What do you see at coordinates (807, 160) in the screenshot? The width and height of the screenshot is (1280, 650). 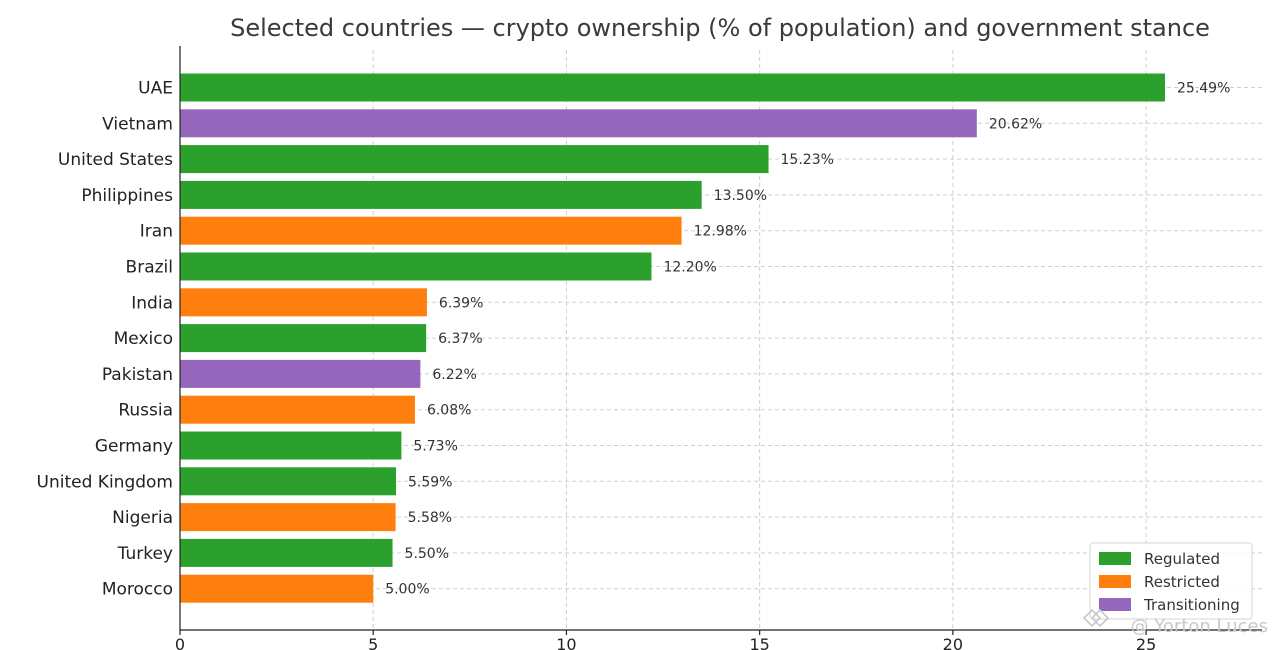 I see `value-label: 15.23%` at bounding box center [807, 160].